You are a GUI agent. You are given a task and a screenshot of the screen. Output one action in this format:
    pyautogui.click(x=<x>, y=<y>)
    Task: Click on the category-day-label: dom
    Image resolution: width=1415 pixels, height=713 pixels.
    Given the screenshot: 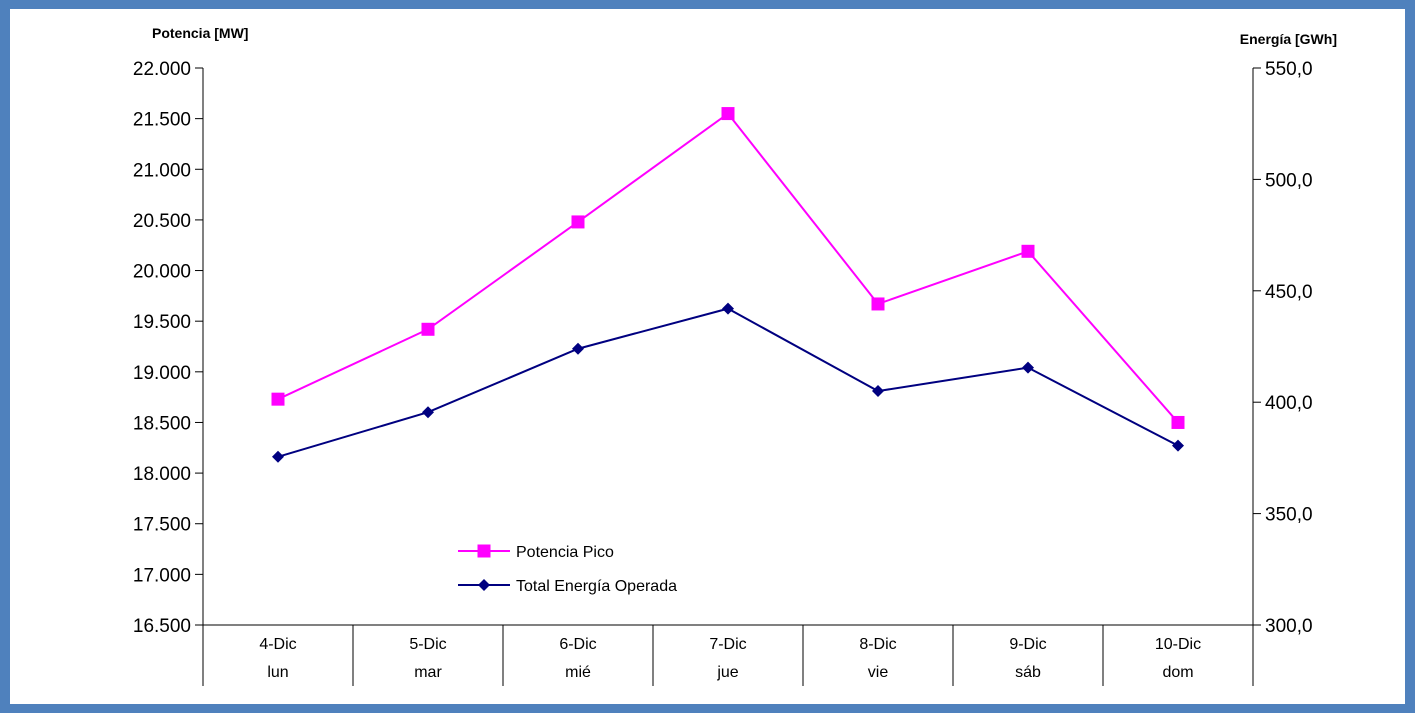 What is the action you would take?
    pyautogui.click(x=1177, y=672)
    